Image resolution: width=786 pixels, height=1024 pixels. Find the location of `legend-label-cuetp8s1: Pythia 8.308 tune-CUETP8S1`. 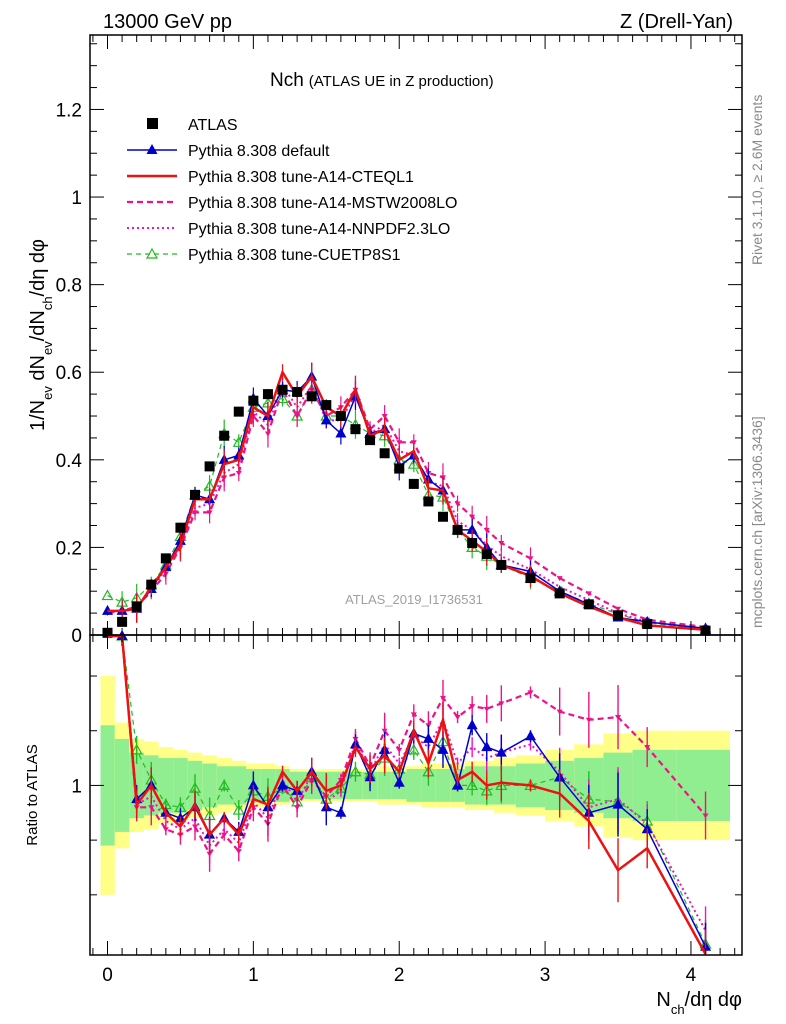

legend-label-cuetp8s1: Pythia 8.308 tune-CUETP8S1 is located at coordinates (294, 255).